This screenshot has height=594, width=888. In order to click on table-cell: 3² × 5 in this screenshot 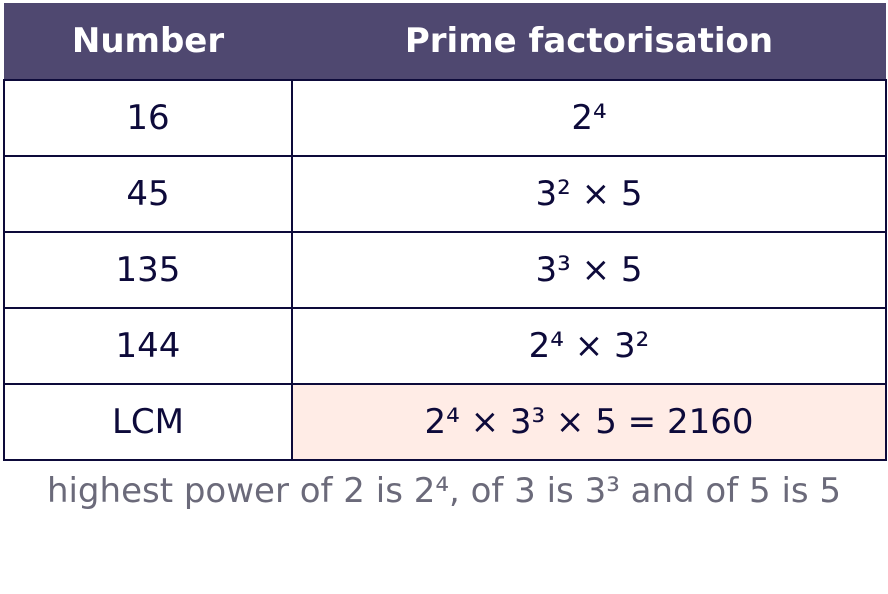, I will do `click(589, 194)`.